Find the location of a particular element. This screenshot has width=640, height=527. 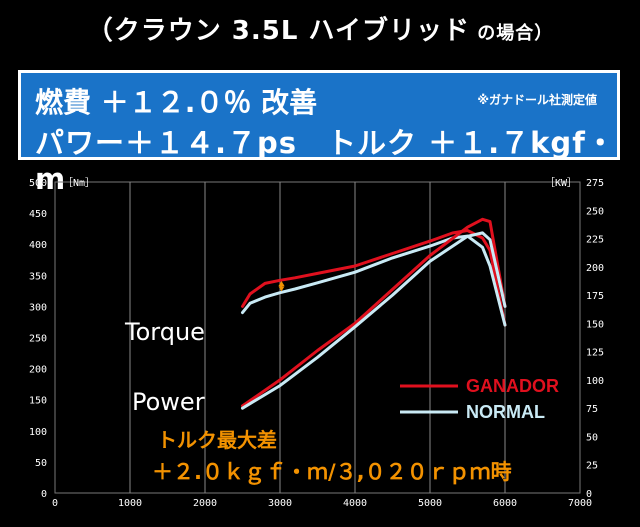

y-left-tick-label: 400 is located at coordinates (38, 245).